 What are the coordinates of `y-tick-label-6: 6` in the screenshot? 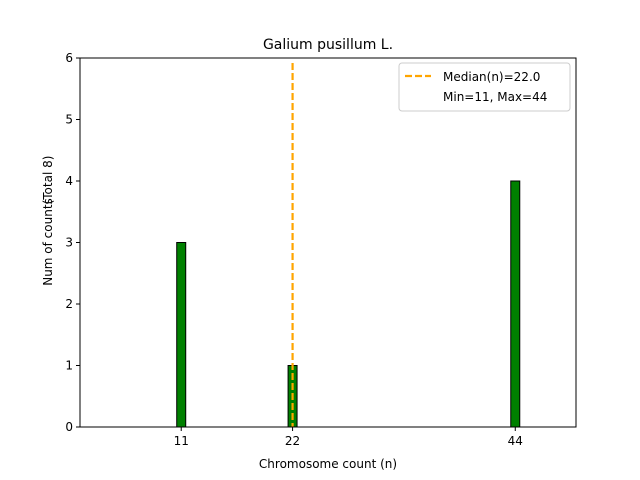 It's located at (69, 58).